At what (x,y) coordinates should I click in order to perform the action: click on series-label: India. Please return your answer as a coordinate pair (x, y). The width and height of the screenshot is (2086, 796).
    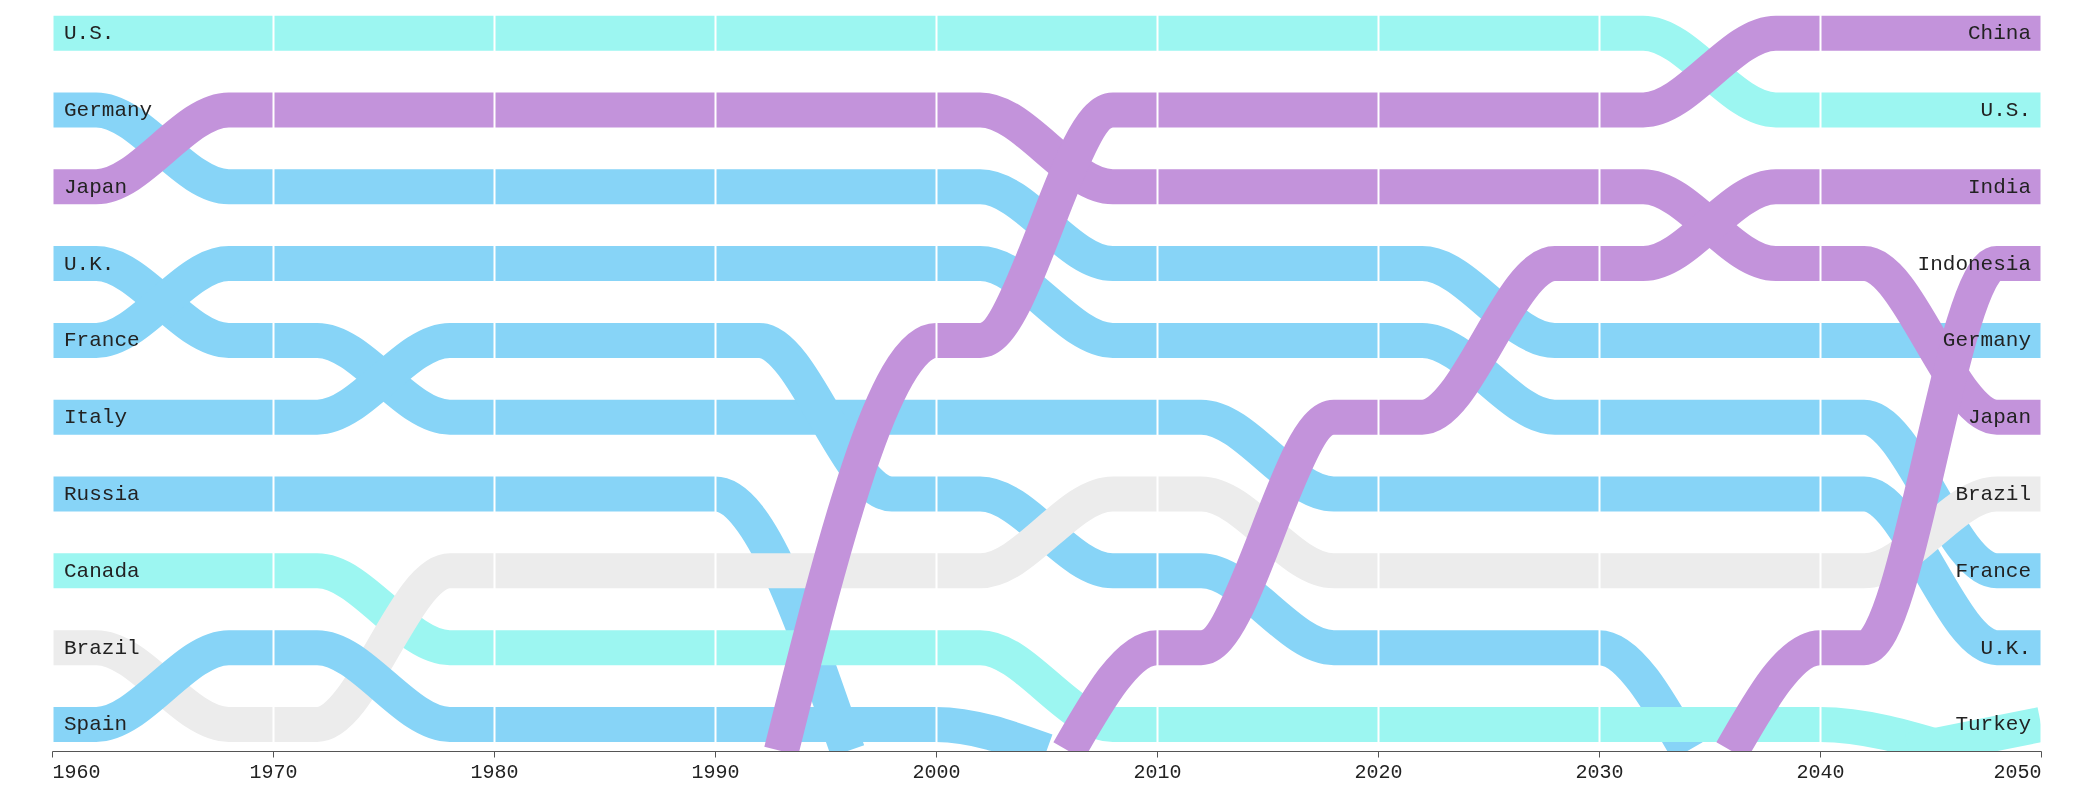
    Looking at the image, I should click on (1999, 187).